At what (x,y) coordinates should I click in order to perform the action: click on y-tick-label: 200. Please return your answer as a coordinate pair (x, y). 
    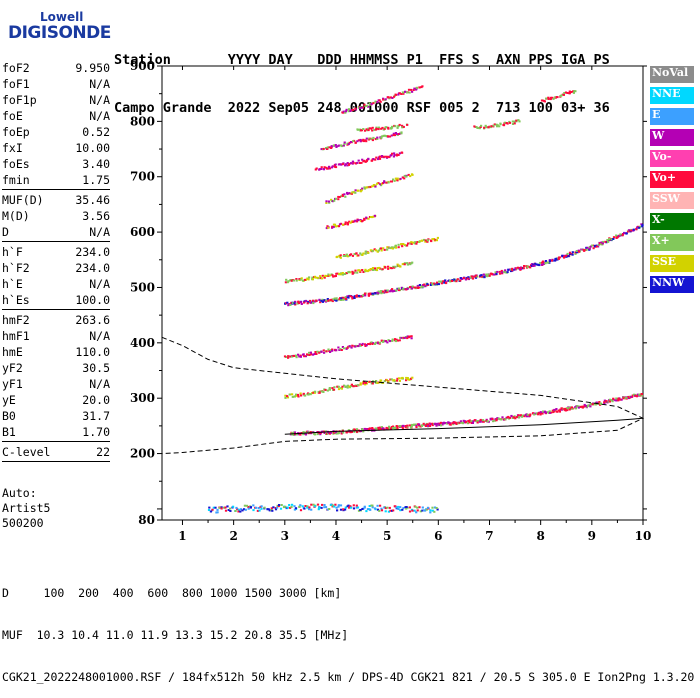
    Looking at the image, I should click on (142, 454).